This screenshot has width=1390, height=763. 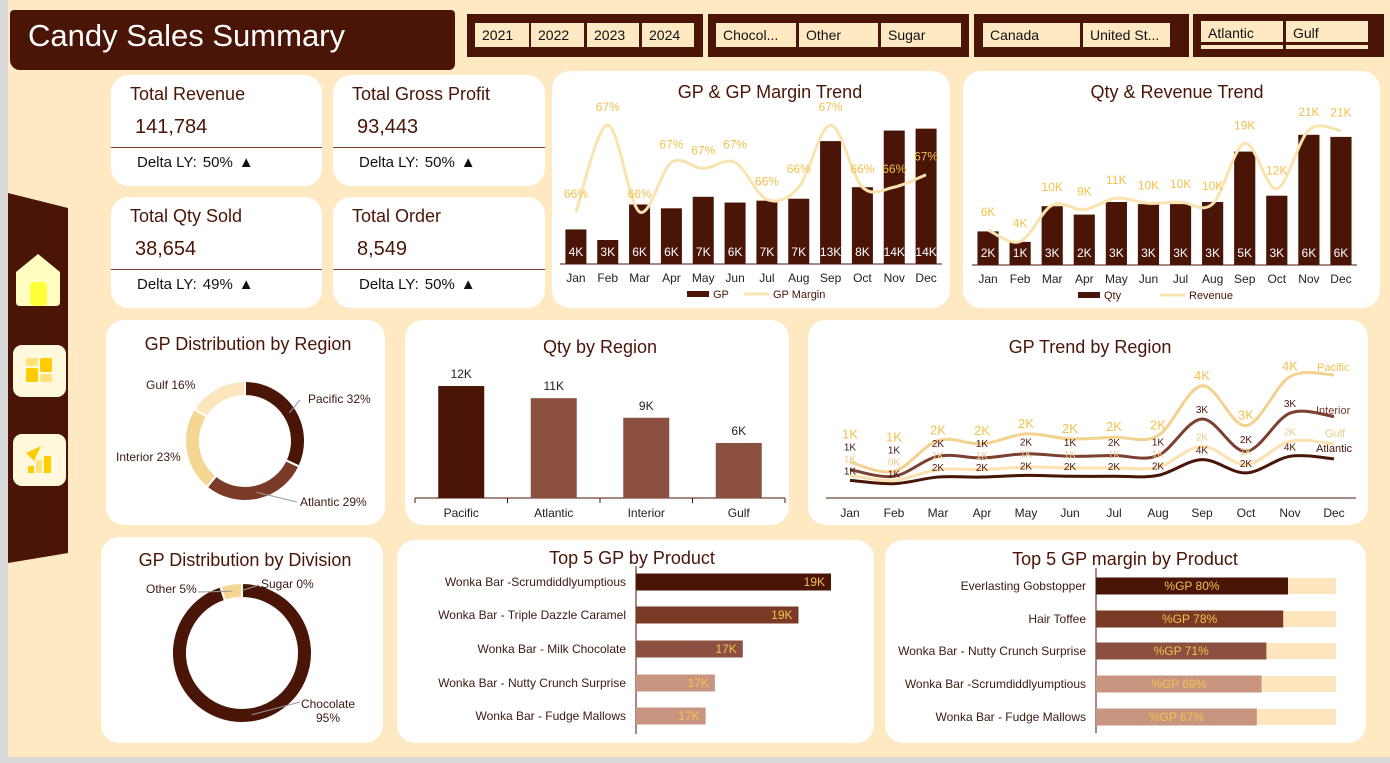 I want to click on chart-card-qty-revenue-trend, so click(x=1171, y=189).